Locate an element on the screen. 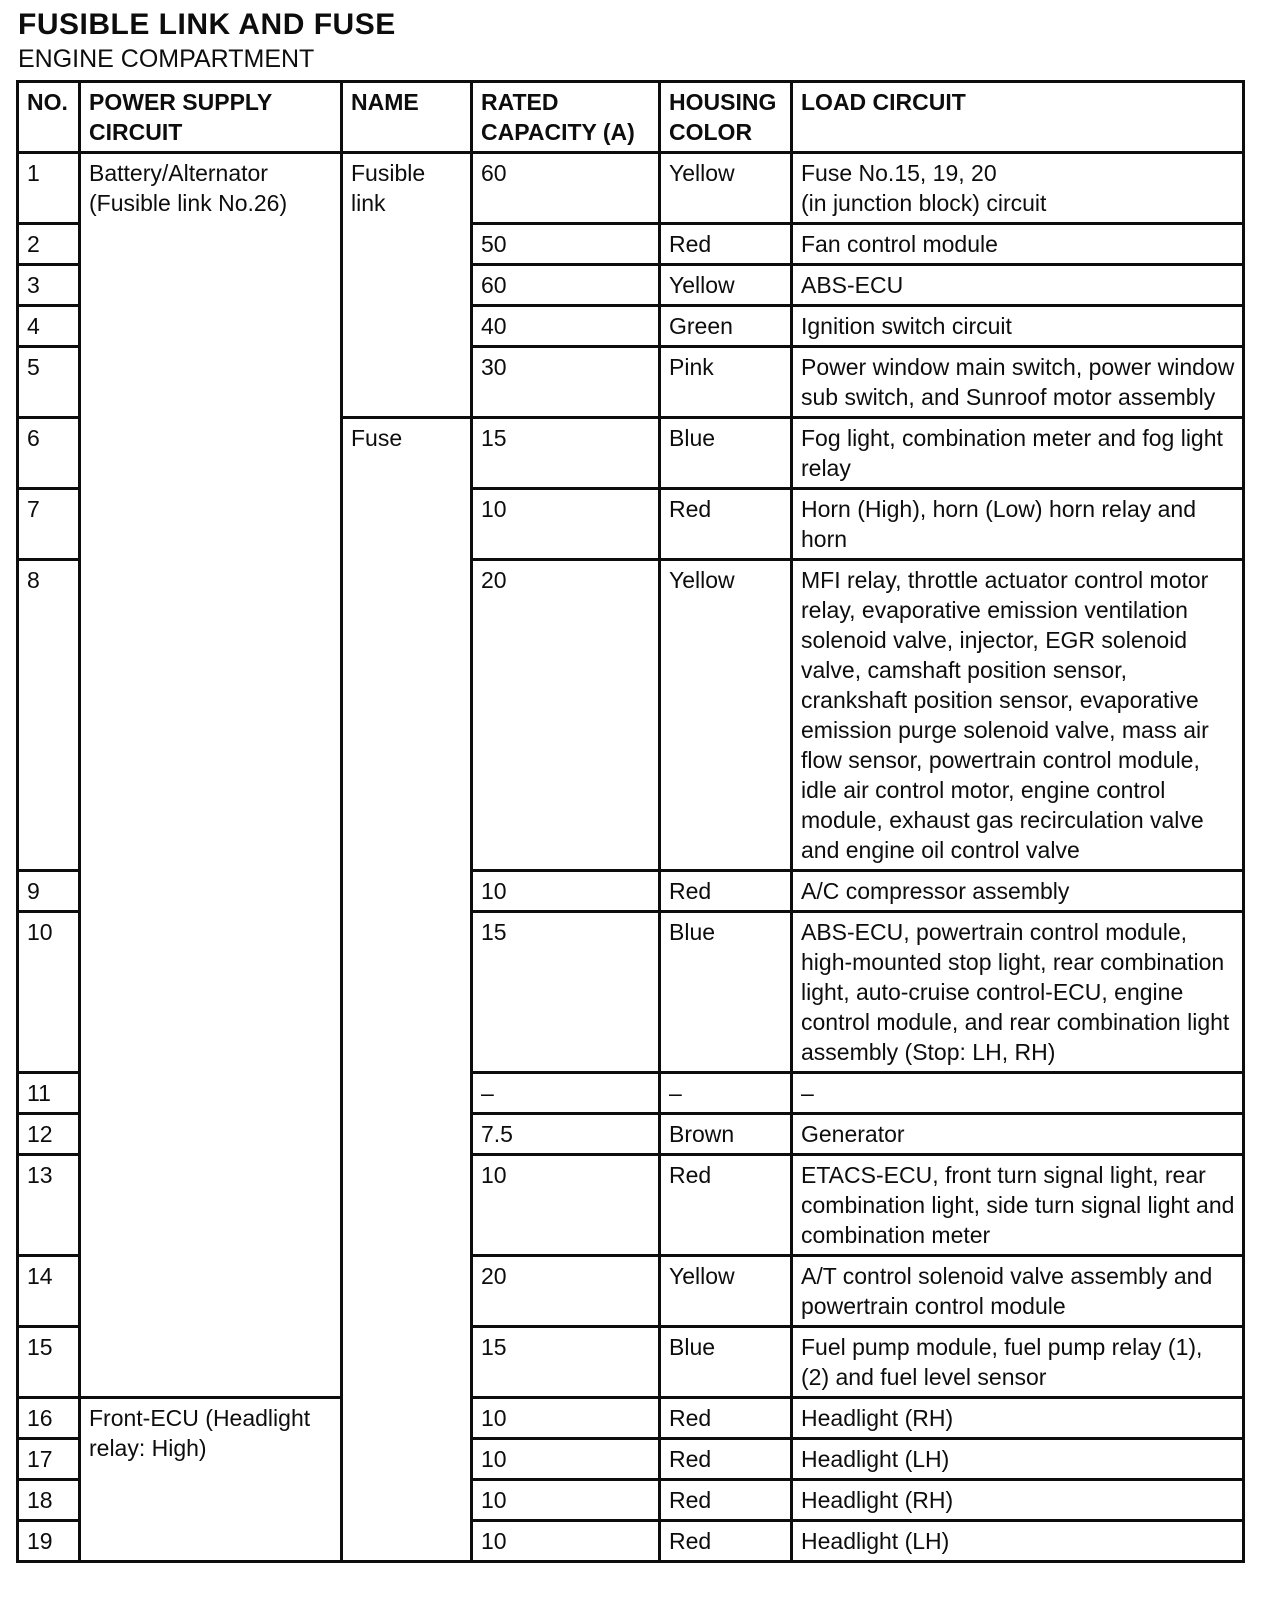 Image resolution: width=1264 pixels, height=1622 pixels. row-number-cell: 17 is located at coordinates (48, 1459).